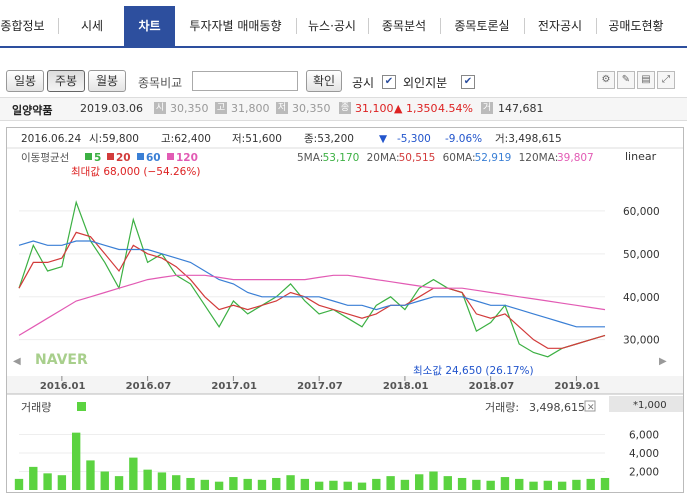  I want to click on stock-name: 일양약품, so click(32, 110).